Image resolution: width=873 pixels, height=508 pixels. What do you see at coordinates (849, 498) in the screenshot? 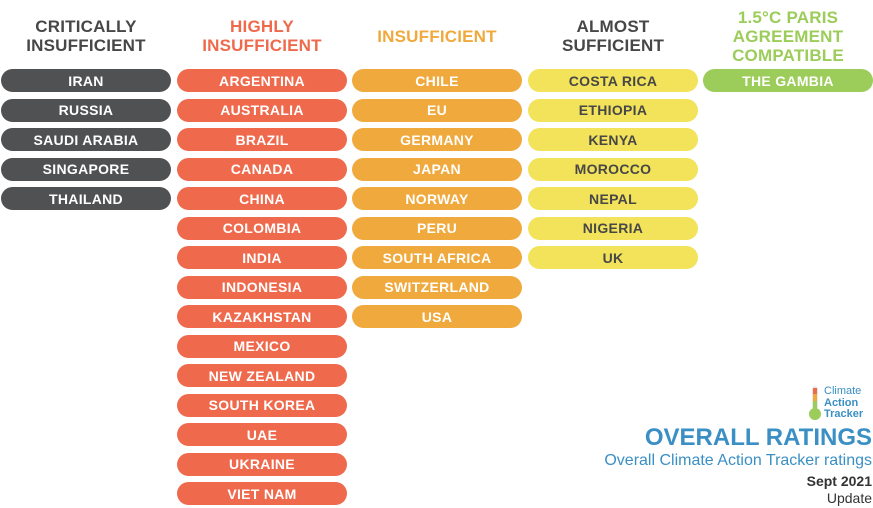
I see `ratings-update-label: Update` at bounding box center [849, 498].